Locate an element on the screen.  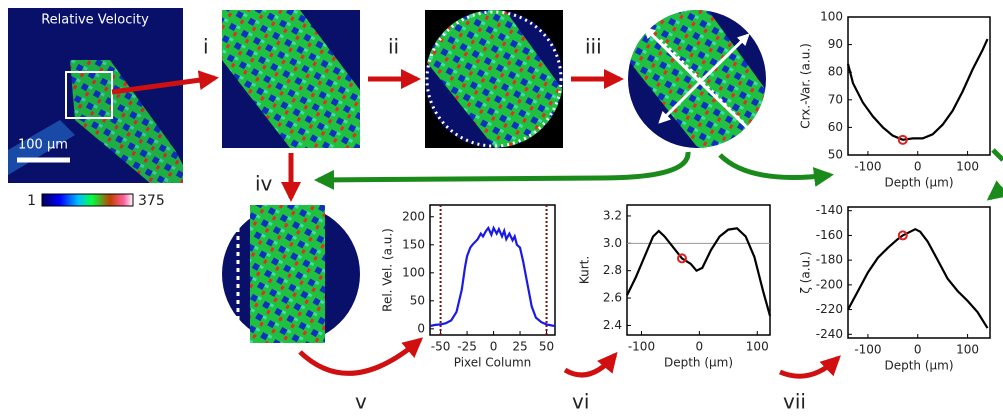
image-title: Relative Velocity is located at coordinates (95, 20).